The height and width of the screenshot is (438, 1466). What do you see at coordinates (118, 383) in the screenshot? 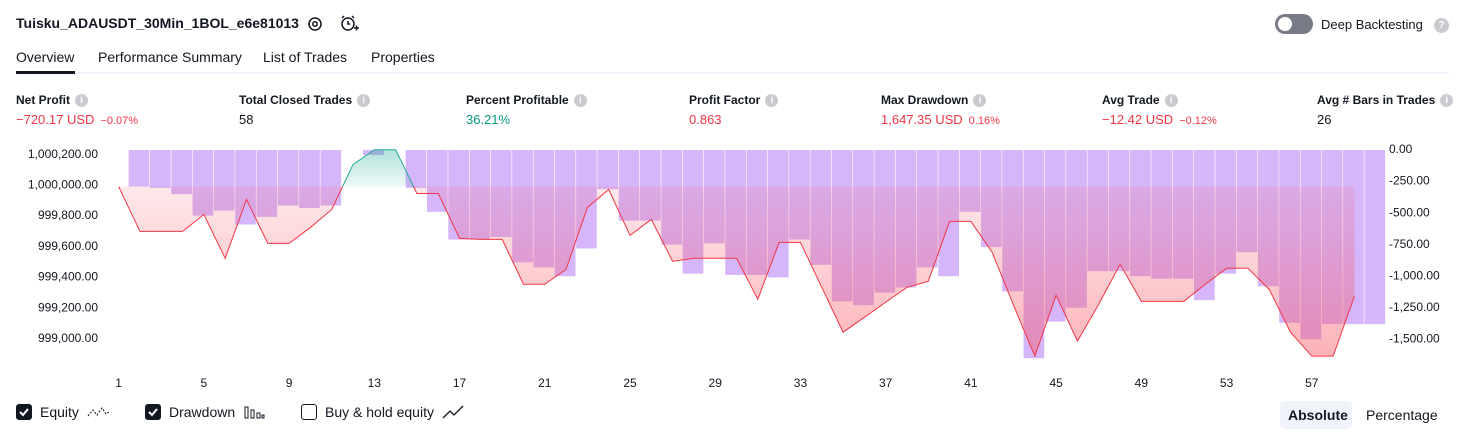
I see `x-tick-label: 1` at bounding box center [118, 383].